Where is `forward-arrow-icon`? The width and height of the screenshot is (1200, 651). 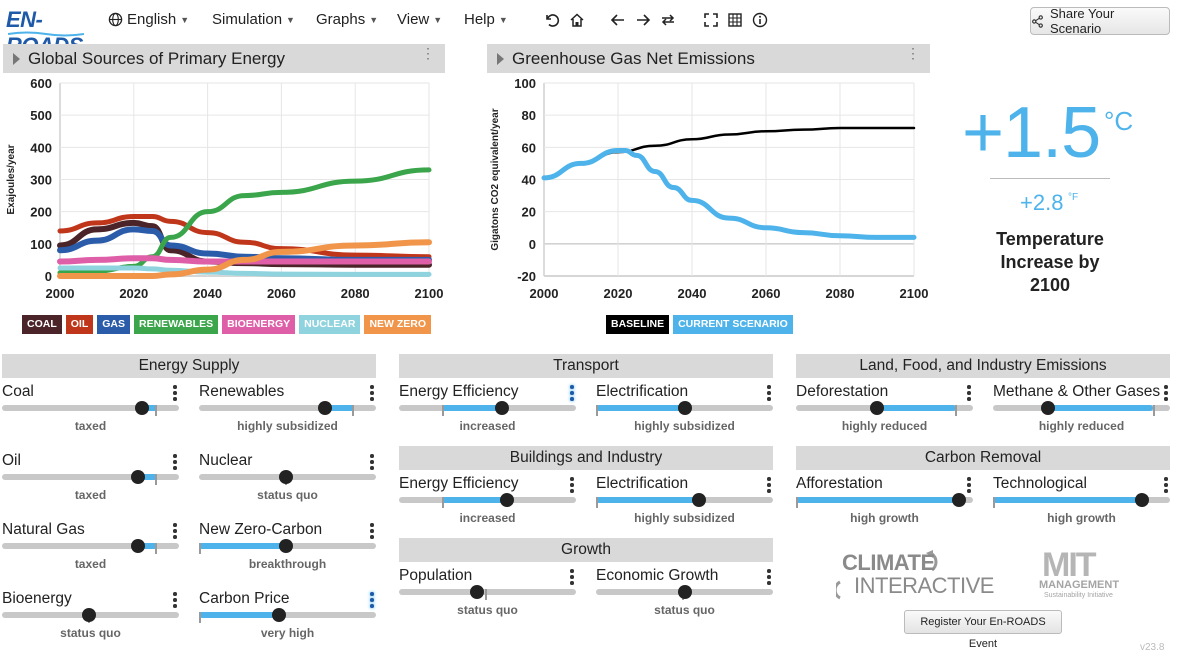 forward-arrow-icon is located at coordinates (643, 20).